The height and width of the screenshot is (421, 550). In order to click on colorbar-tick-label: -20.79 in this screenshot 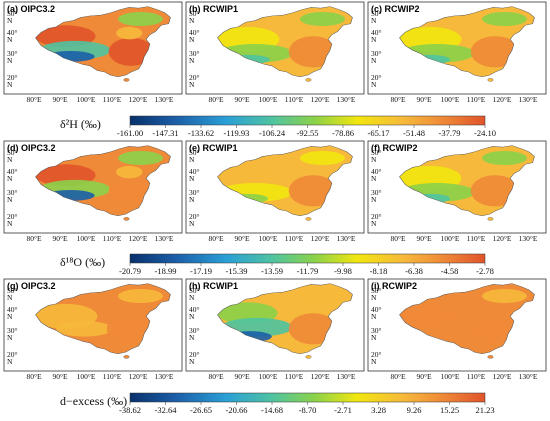, I will do `click(130, 271)`.